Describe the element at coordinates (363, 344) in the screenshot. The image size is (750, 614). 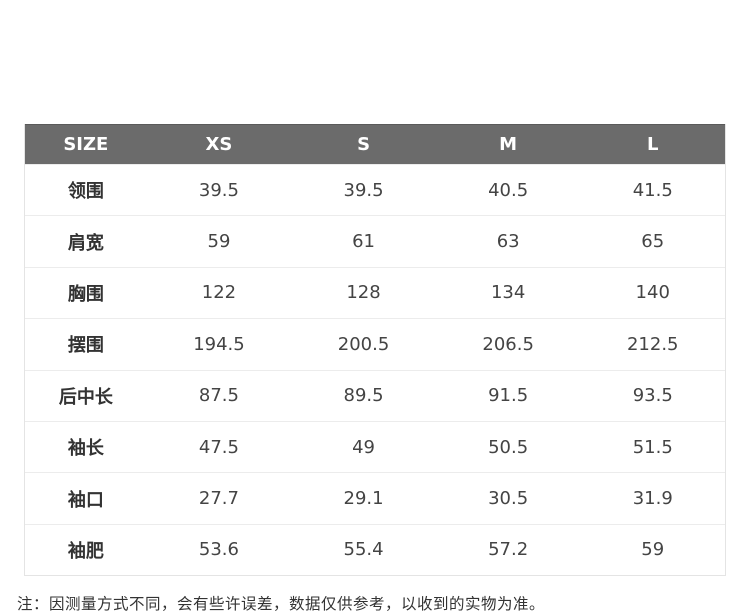
I see `measurement-cell: 200.5` at that location.